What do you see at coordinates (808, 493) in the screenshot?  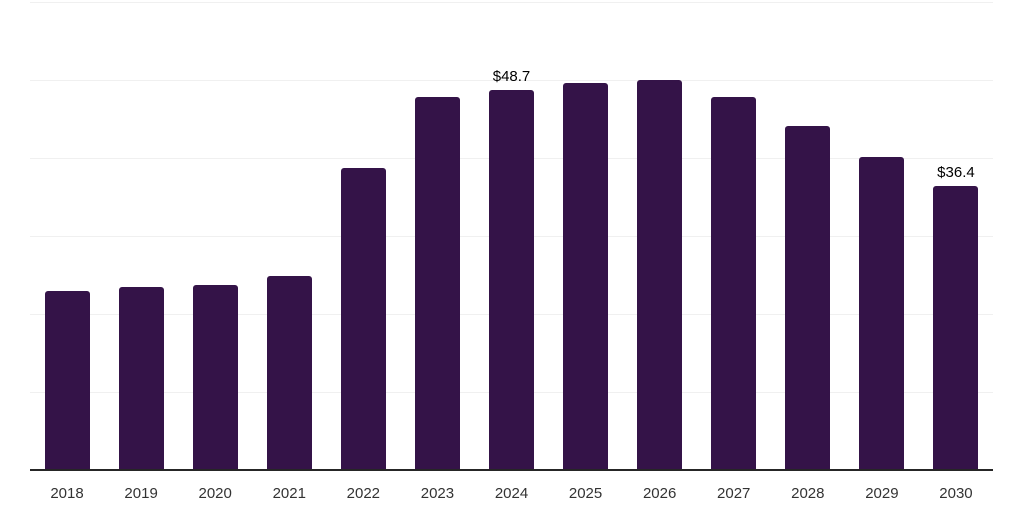 I see `x-tick-label-2028: 2028` at bounding box center [808, 493].